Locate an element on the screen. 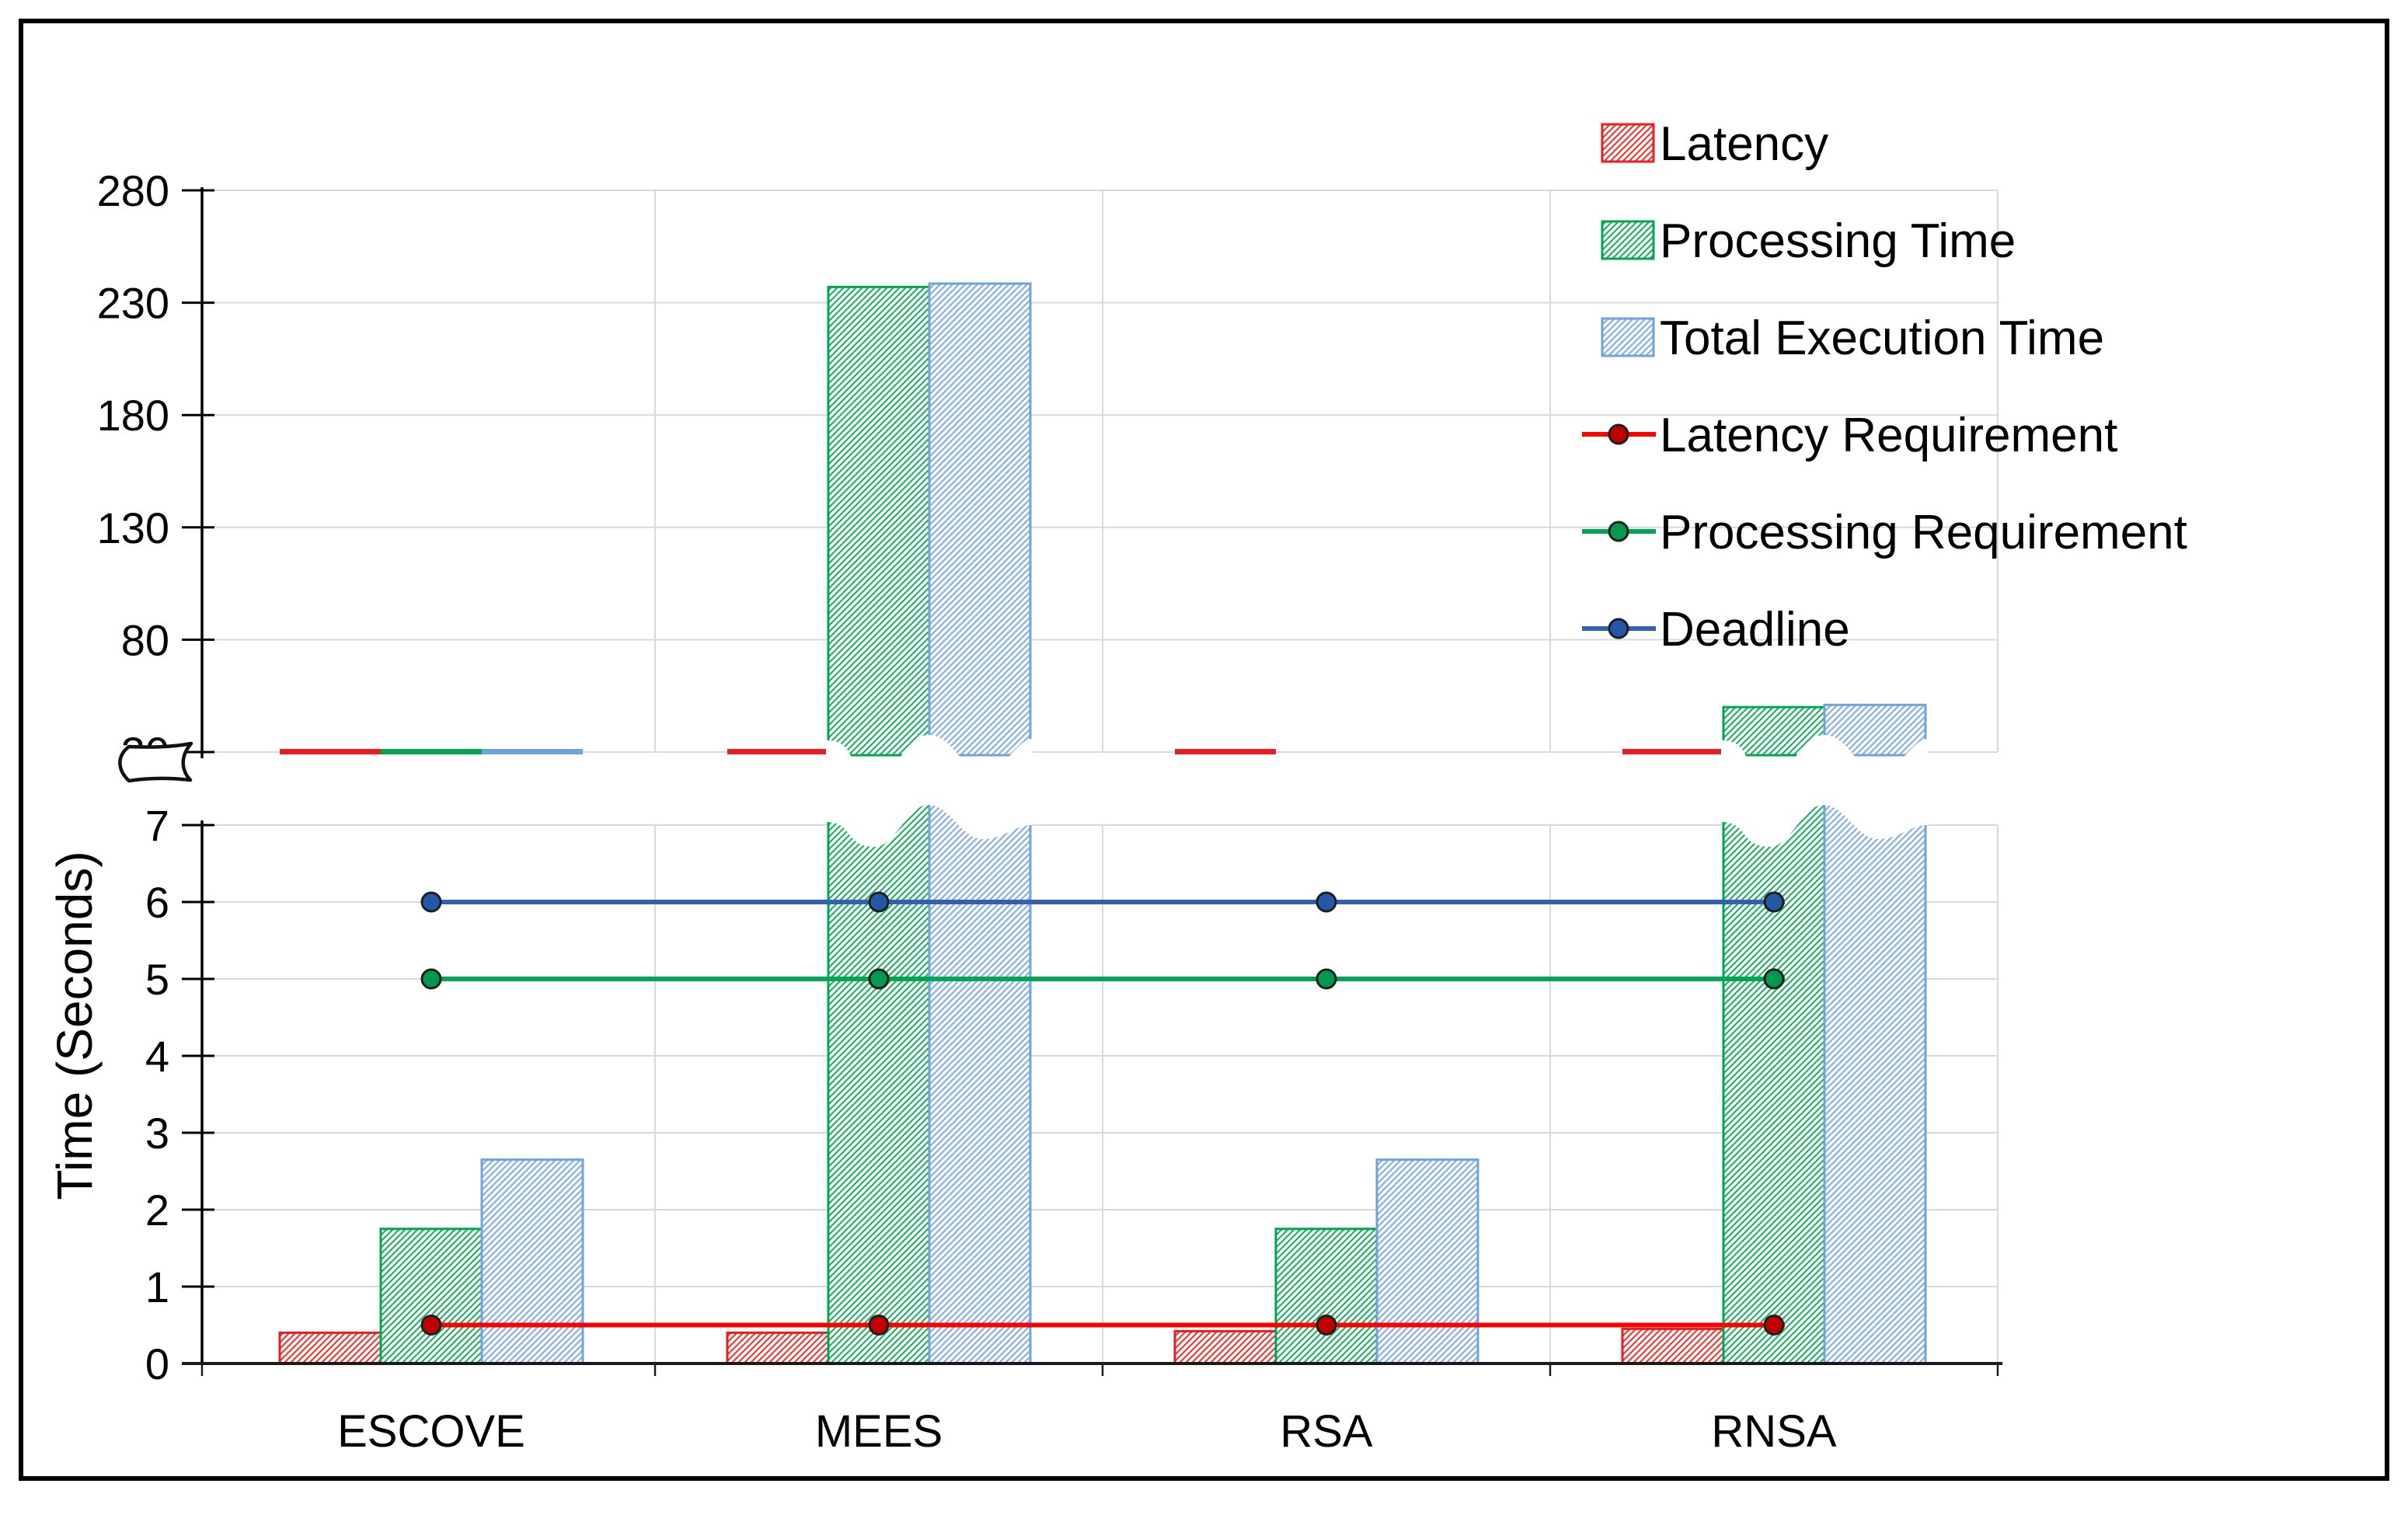 This screenshot has height=1515, width=2408. bar-processing-time-escove is located at coordinates (431, 1296).